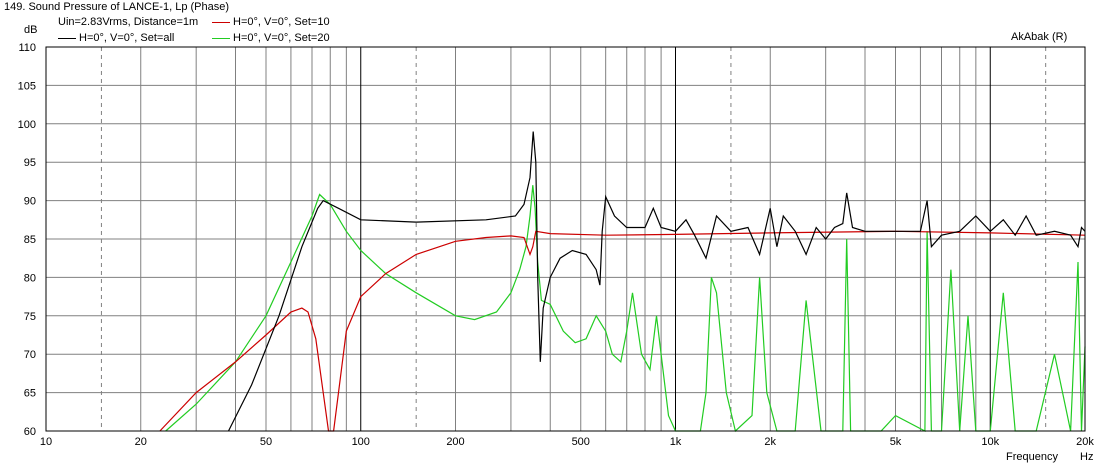  Describe the element at coordinates (30, 202) in the screenshot. I see `y-tick-label: 90` at that location.